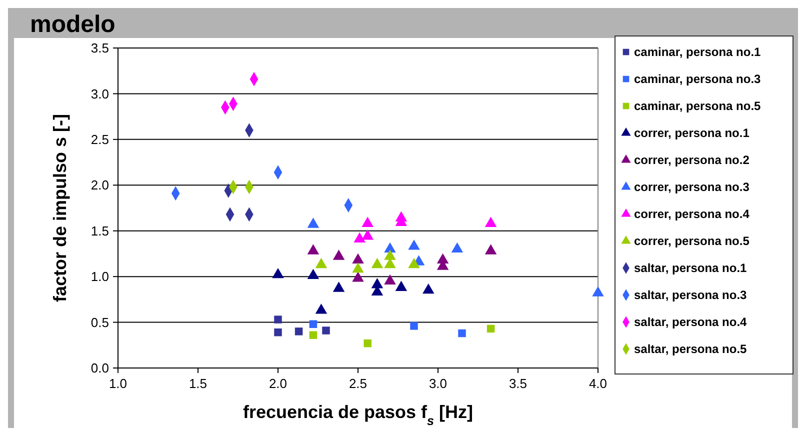  What do you see at coordinates (691, 349) in the screenshot?
I see `legend-label: saltar, persona no.5` at bounding box center [691, 349].